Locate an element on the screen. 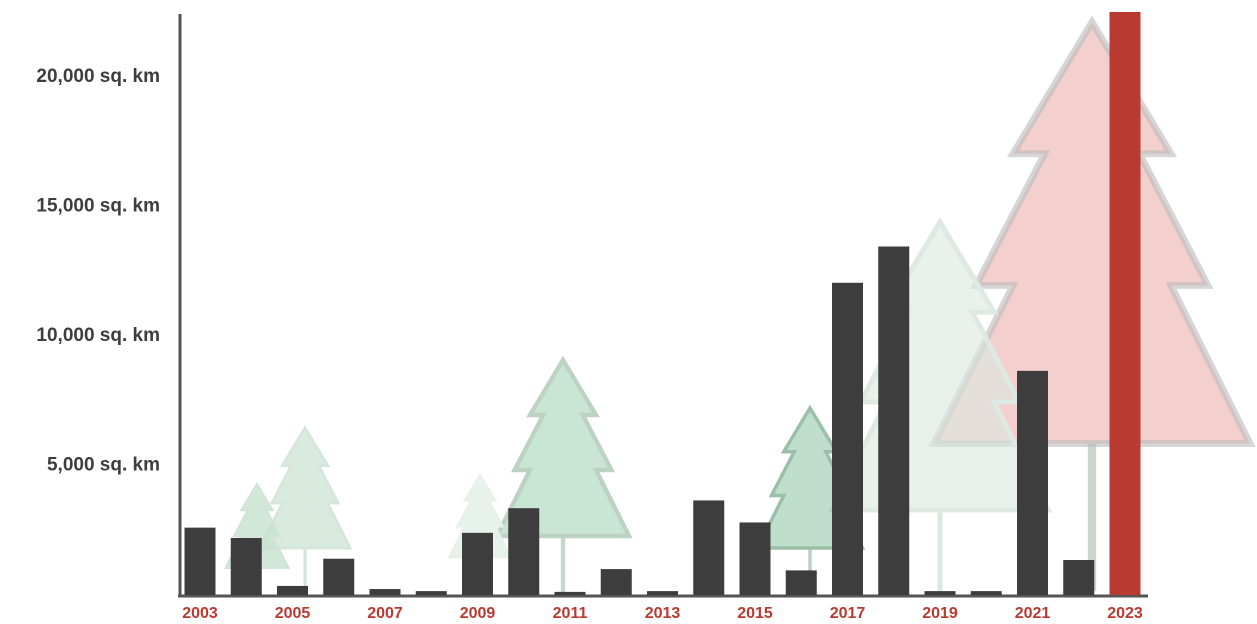 The image size is (1257, 624). x-tick-label: 2003 is located at coordinates (200, 613).